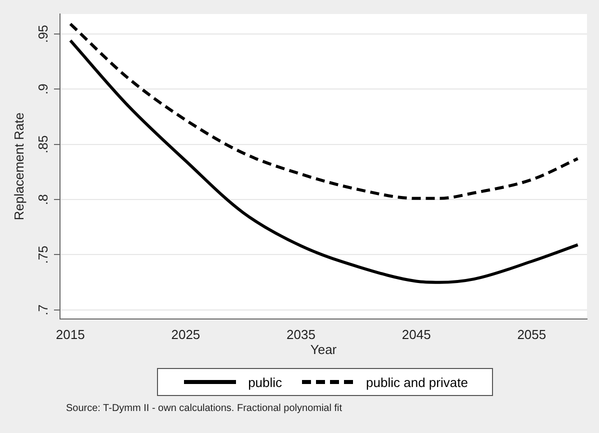  Describe the element at coordinates (301, 334) in the screenshot. I see `x-tick-label: 2035` at that location.